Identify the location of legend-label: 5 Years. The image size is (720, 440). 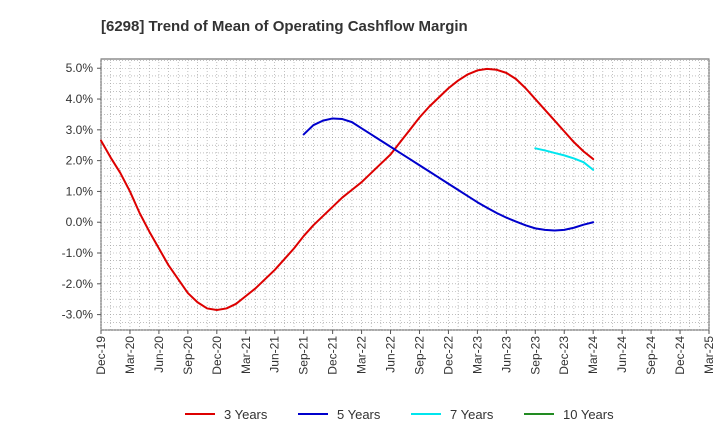
(359, 414).